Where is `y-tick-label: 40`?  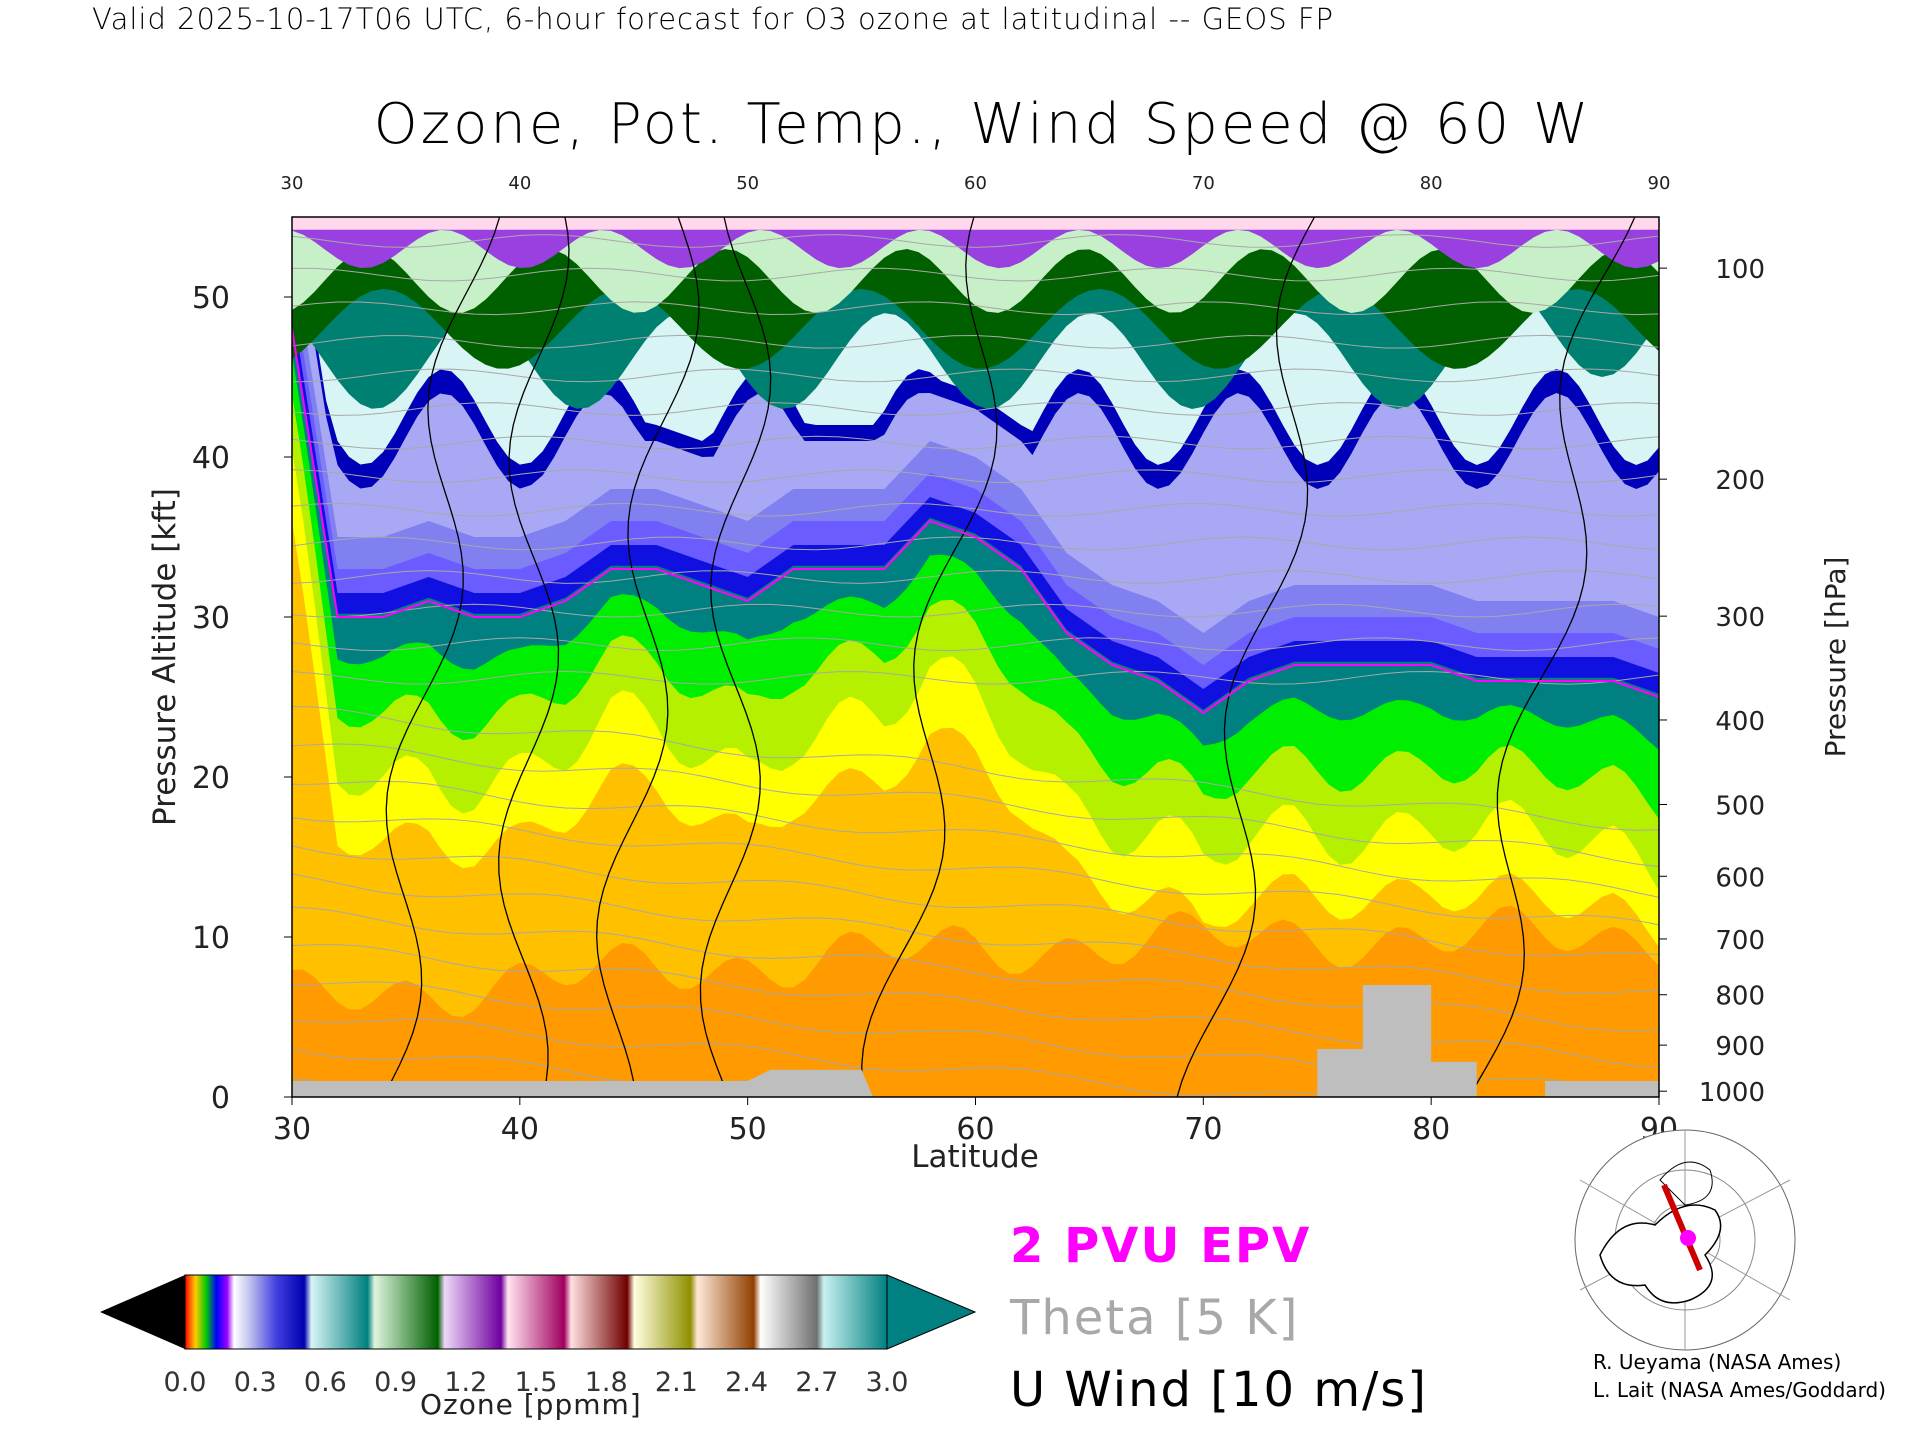 y-tick-label: 40 is located at coordinates (211, 458).